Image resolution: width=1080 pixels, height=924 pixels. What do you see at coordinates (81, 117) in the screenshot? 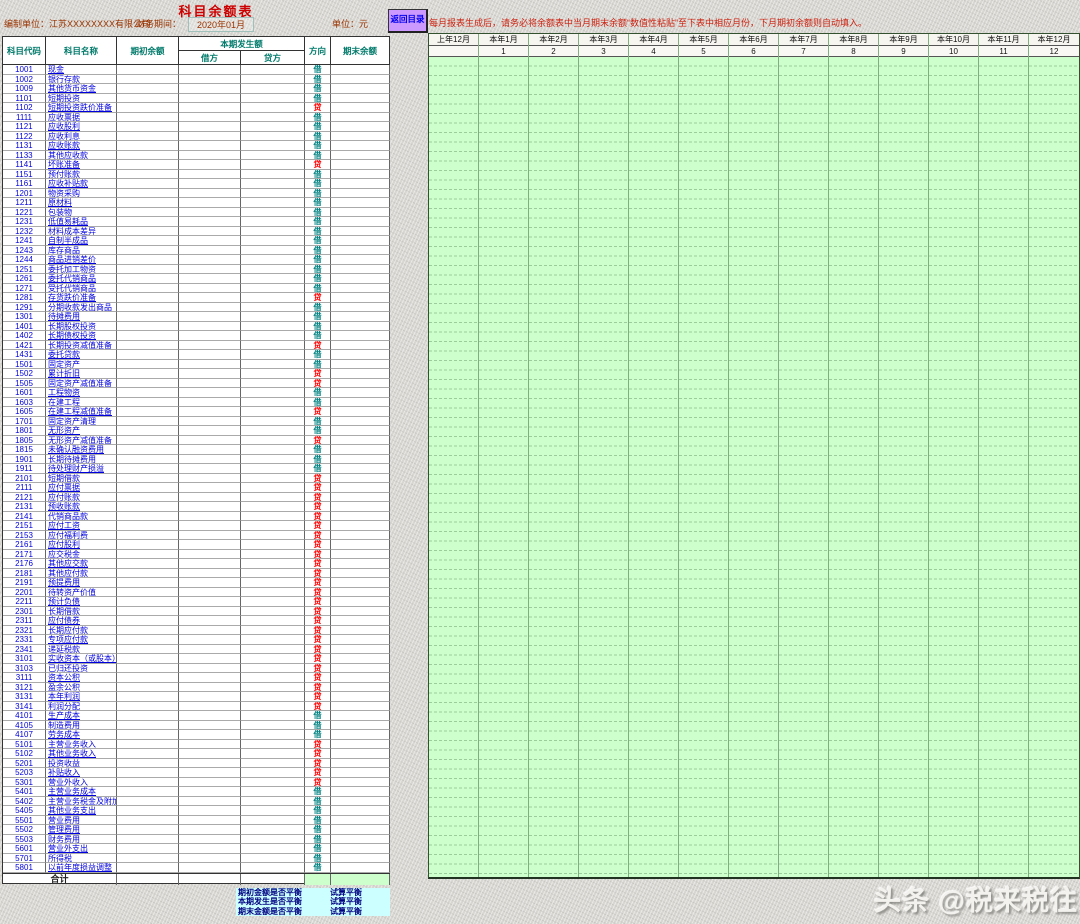
I see `account-name-link: 应收票据` at bounding box center [81, 117].